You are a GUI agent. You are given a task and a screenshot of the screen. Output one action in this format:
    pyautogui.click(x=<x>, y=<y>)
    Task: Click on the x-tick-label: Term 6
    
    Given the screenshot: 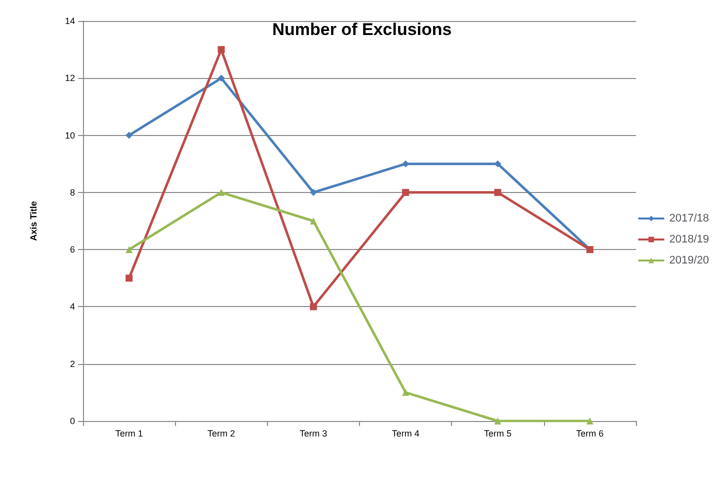 What is the action you would take?
    pyautogui.click(x=590, y=433)
    